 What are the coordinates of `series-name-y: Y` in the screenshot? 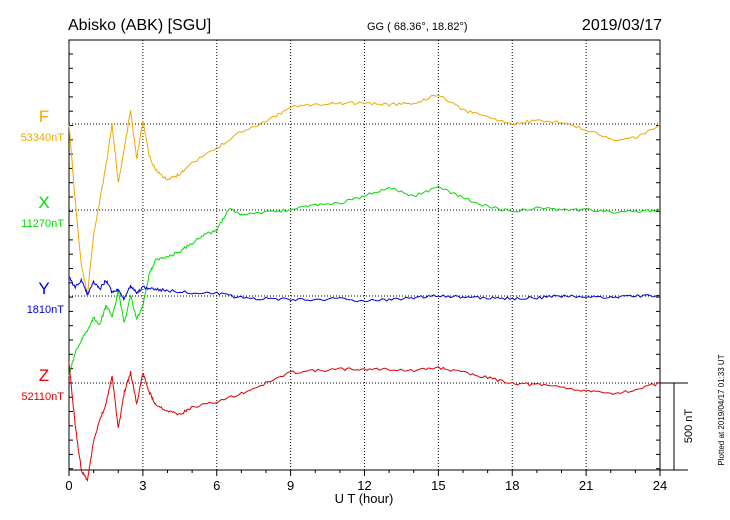 It's located at (43, 288).